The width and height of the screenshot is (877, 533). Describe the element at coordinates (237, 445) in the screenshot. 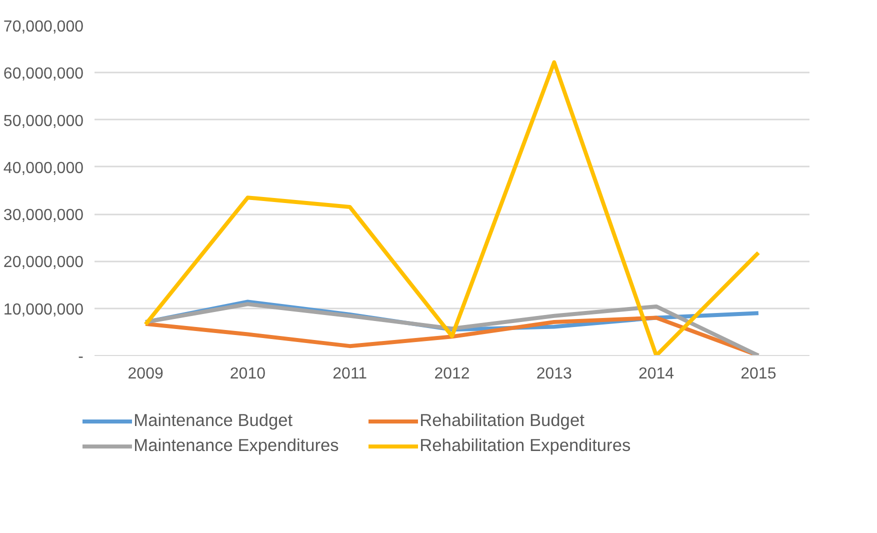

I see `legend-label: Maintenance Expenditures` at that location.